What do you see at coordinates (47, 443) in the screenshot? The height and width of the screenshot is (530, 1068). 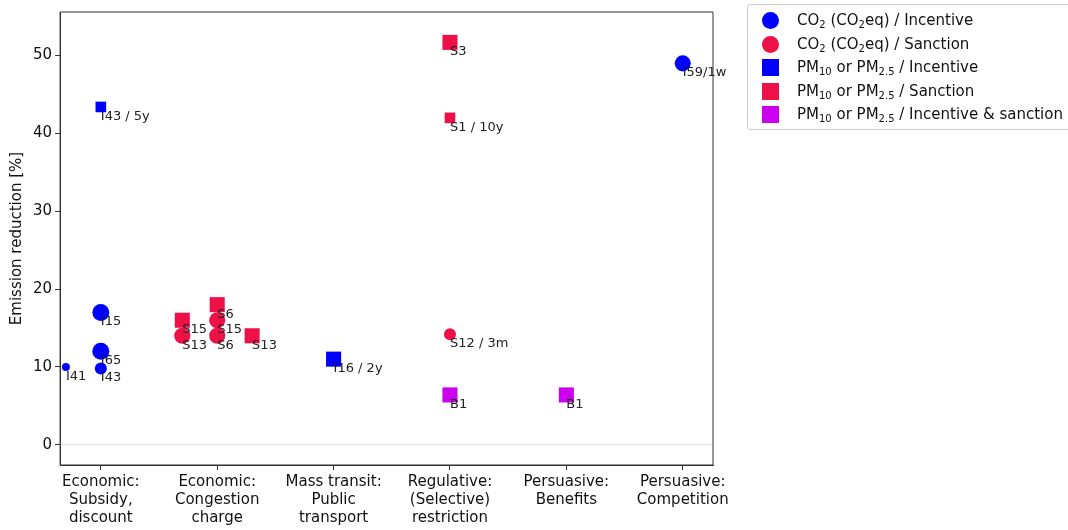 I see `y-tick-label: 0` at bounding box center [47, 443].